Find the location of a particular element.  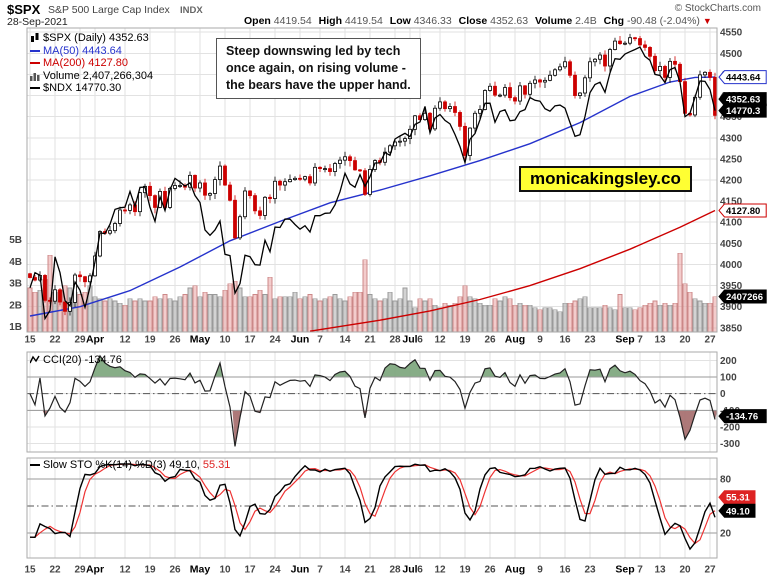

legend-ndx: $NDX 14770.30 is located at coordinates (82, 88).